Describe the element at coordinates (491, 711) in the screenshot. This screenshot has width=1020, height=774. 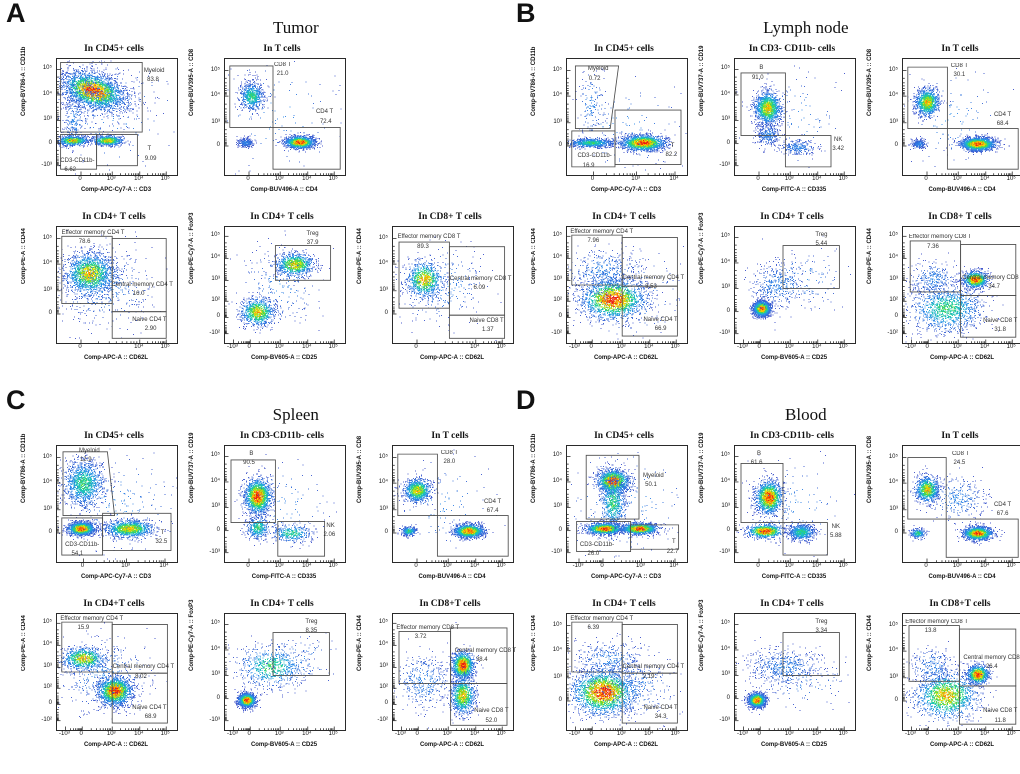
I see `gate-label: Naive CD8 T` at that location.